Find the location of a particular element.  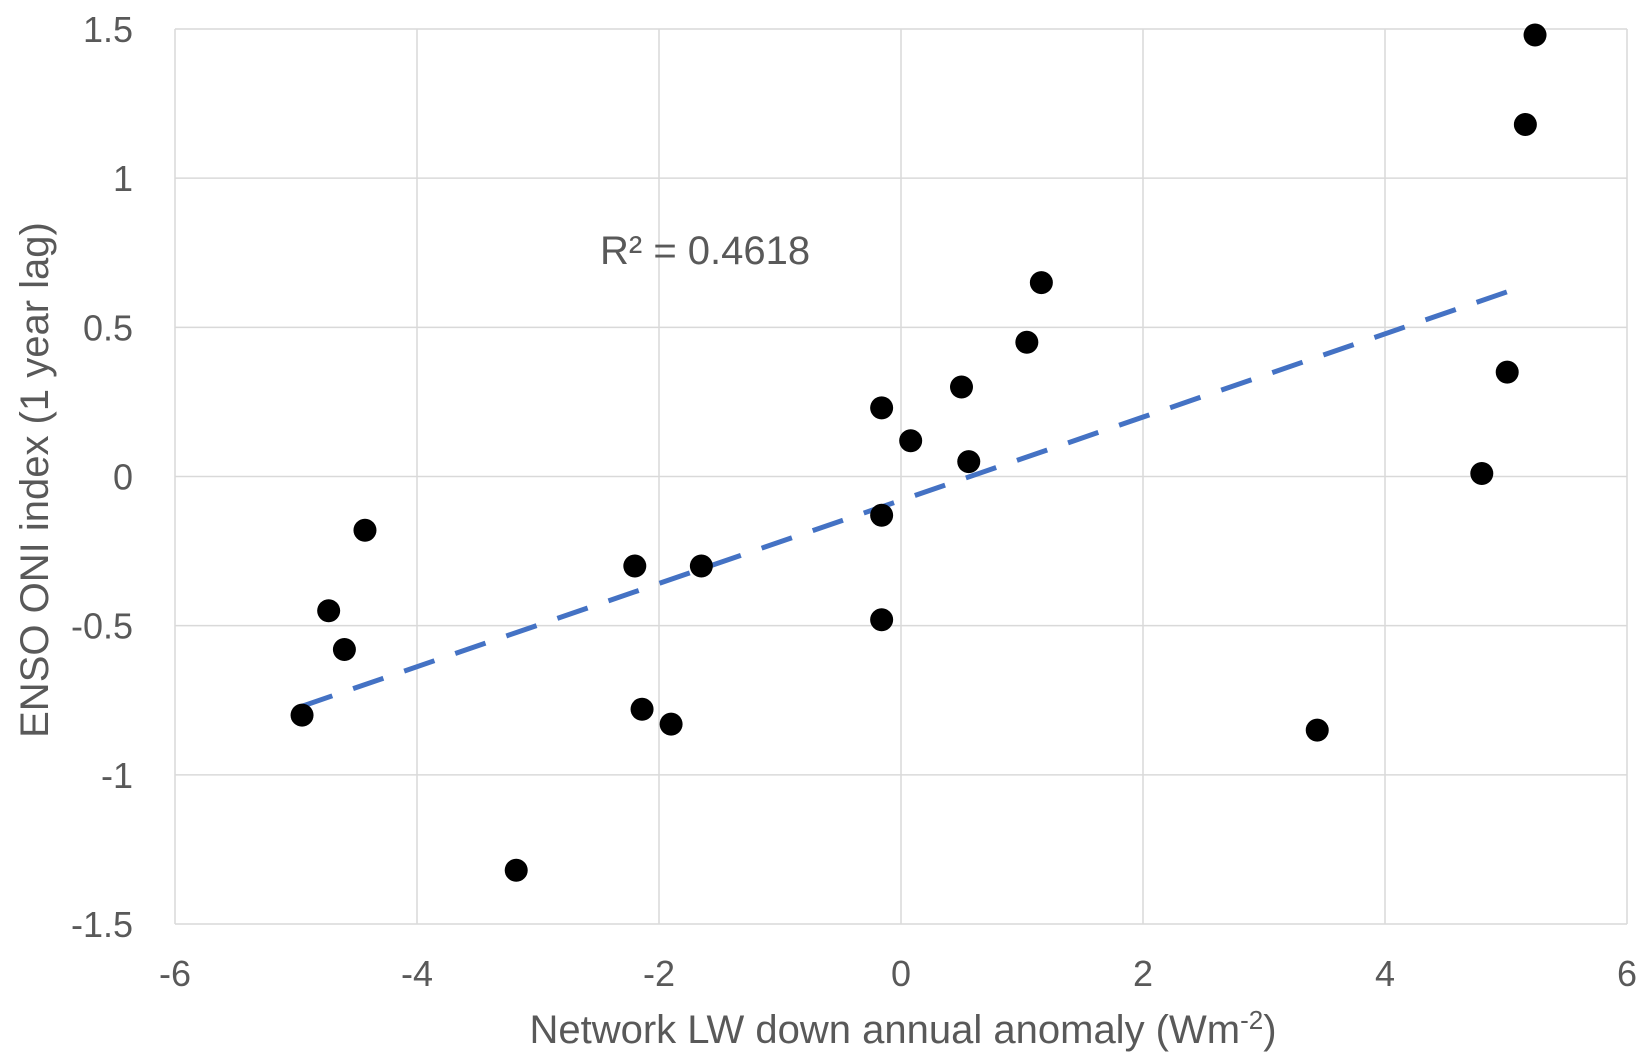

y-tick-label: 1 is located at coordinates (123, 178).